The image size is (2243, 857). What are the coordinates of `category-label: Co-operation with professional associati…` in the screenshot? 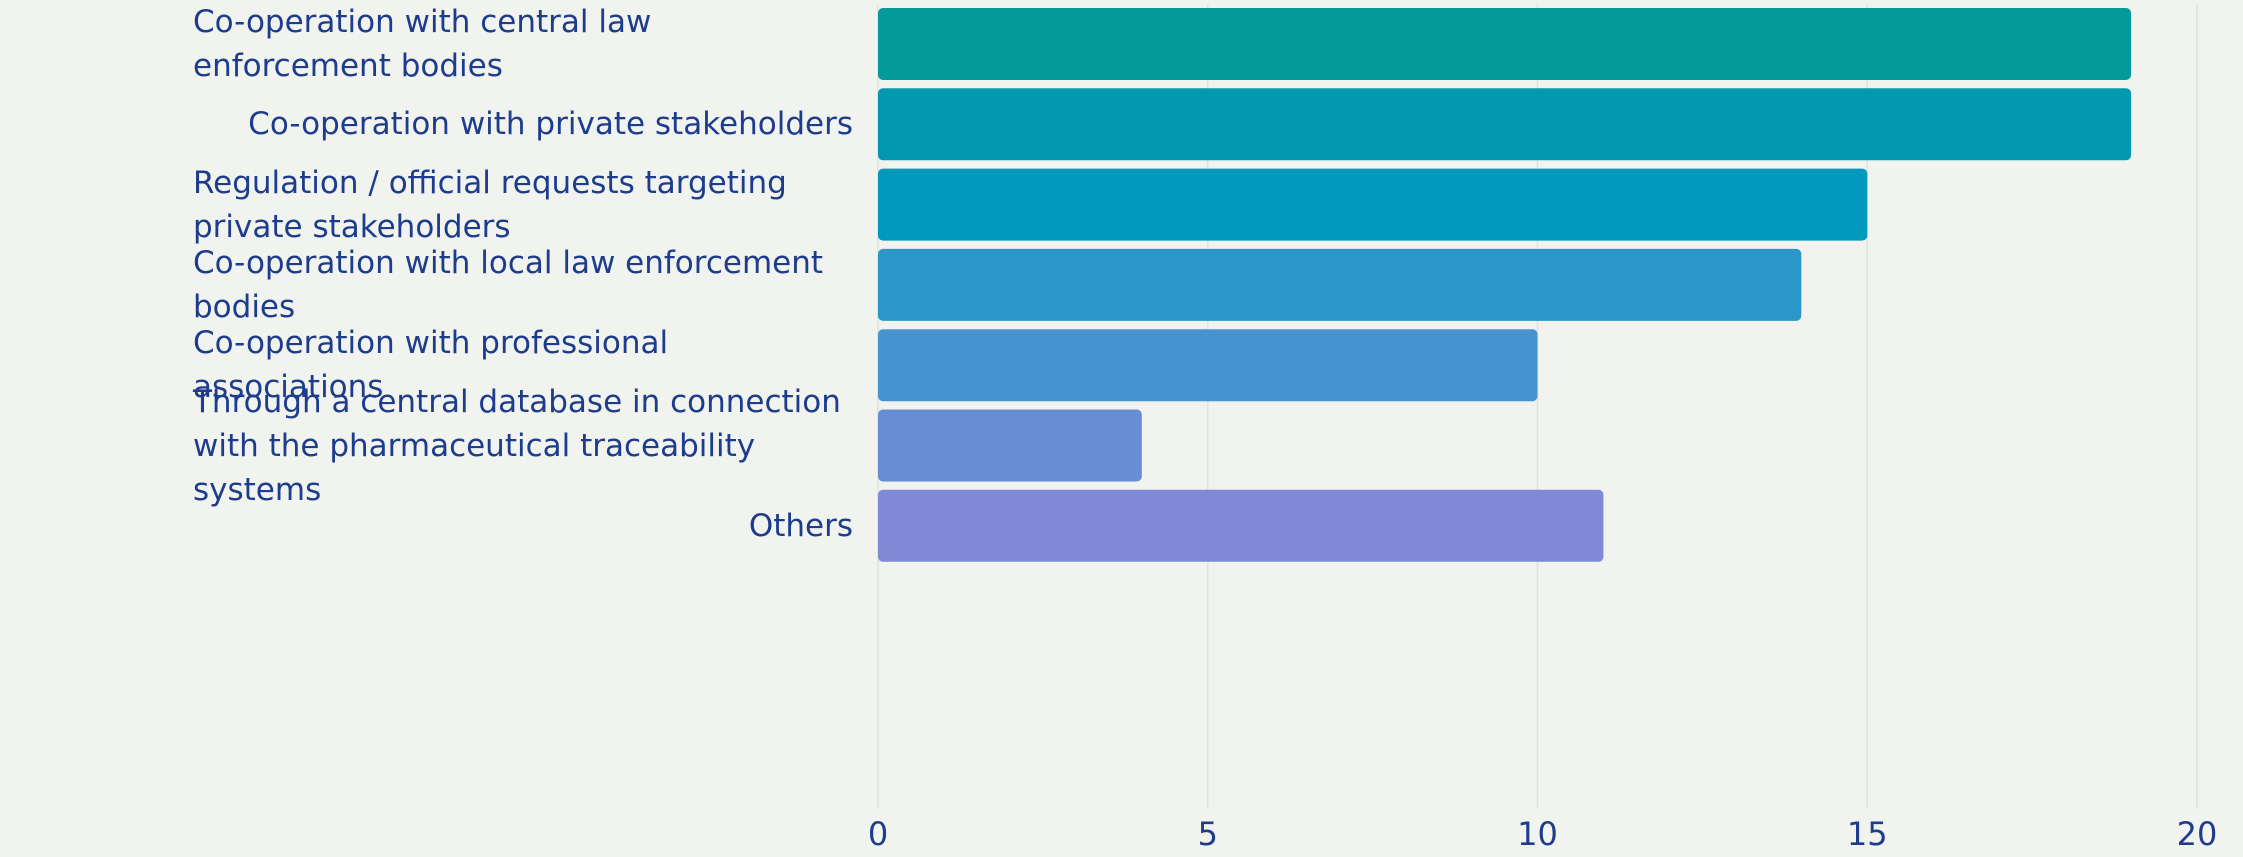 It's located at (523, 365).